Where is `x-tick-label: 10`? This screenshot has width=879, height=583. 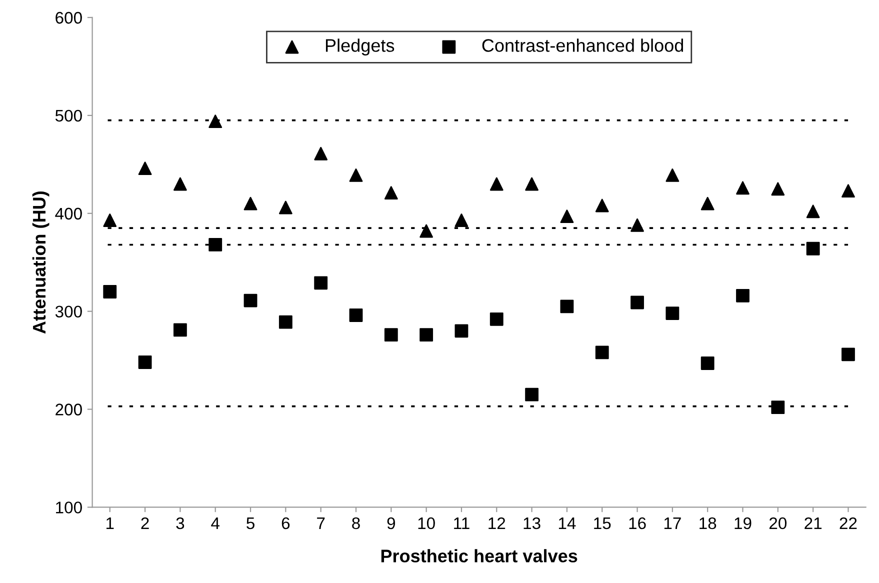 x-tick-label: 10 is located at coordinates (426, 523).